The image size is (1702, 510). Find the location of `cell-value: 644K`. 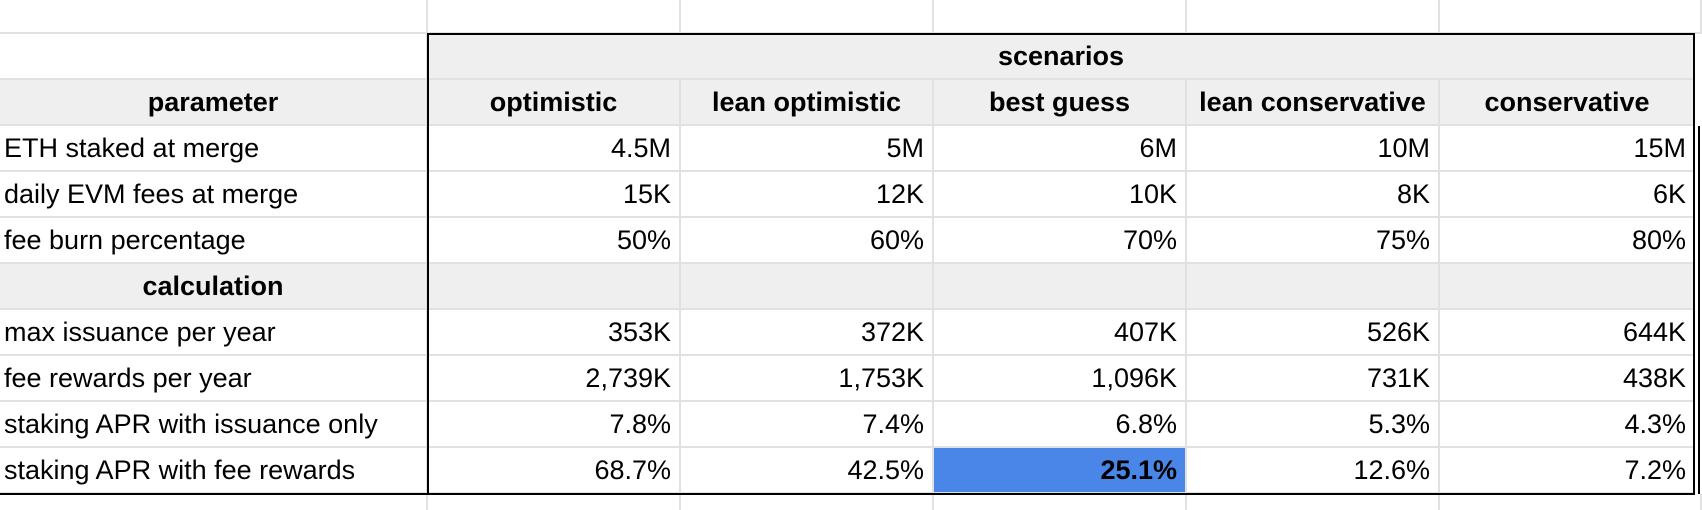

cell-value: 644K is located at coordinates (1567, 333).